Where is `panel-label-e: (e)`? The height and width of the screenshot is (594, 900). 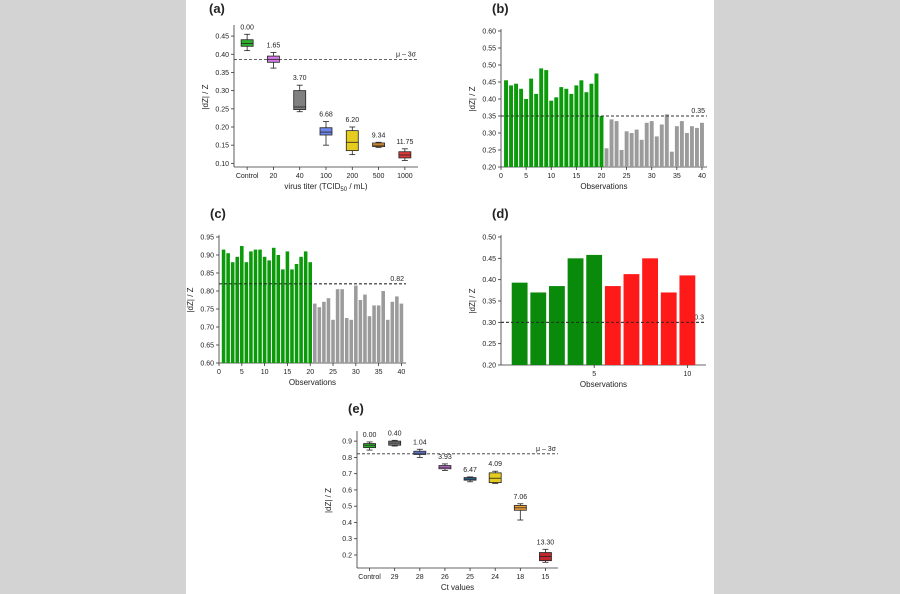 panel-label-e: (e) is located at coordinates (356, 408).